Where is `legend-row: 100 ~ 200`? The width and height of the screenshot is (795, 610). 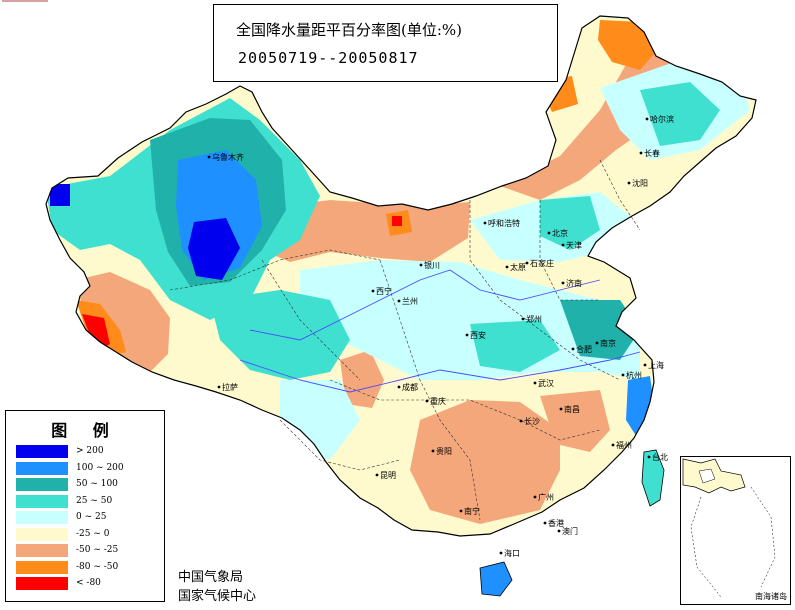
legend-row: 100 ~ 200 is located at coordinates (88, 468).